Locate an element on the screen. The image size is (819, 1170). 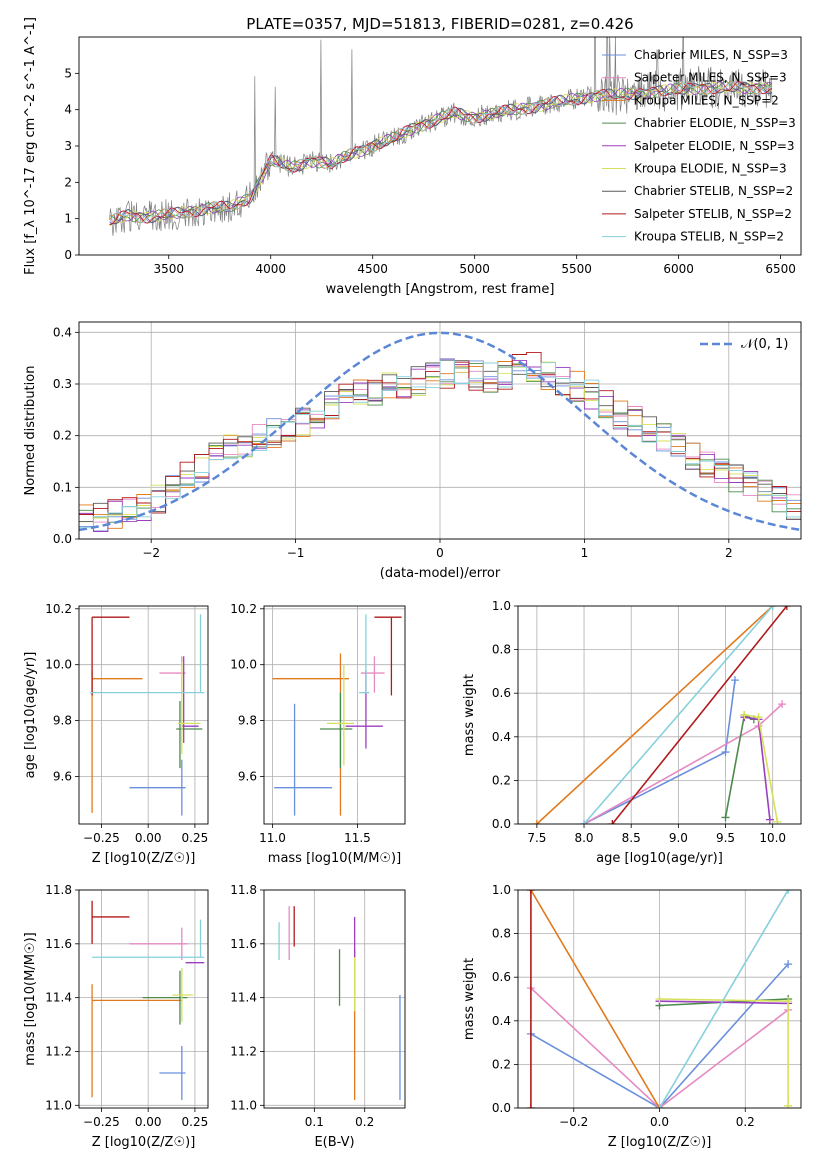
legend-label: Salpeter STELIB, N_SSP=2 is located at coordinates (713, 214).